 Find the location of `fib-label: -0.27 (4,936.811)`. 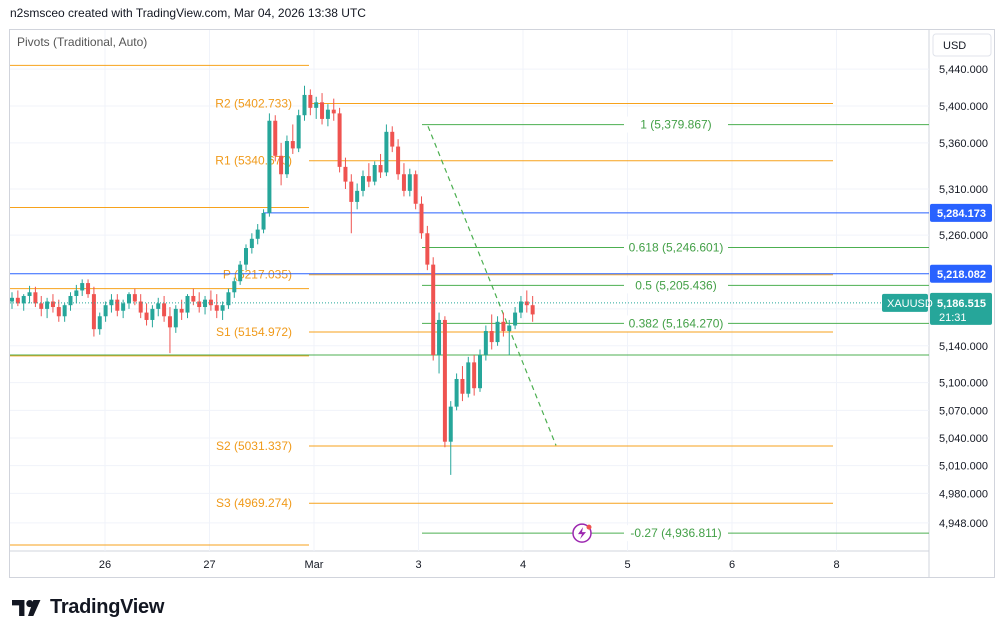

fib-label: -0.27 (4,936.811) is located at coordinates (675, 533).